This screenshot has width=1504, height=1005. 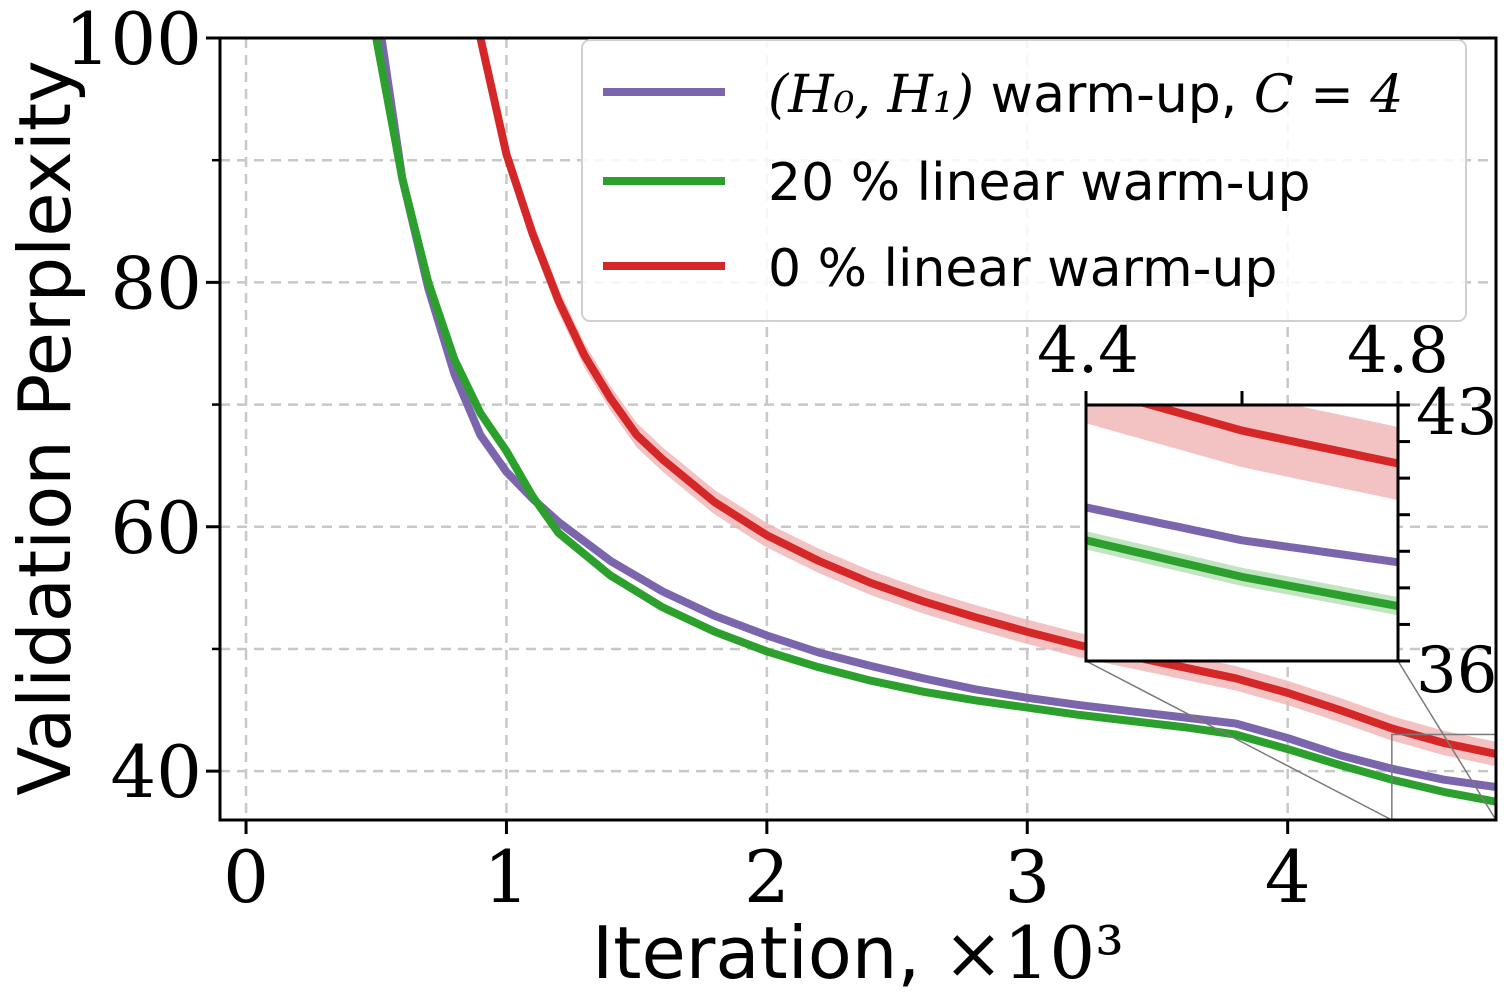 What do you see at coordinates (133, 40) in the screenshot?
I see `ytick-label-100: 100` at bounding box center [133, 40].